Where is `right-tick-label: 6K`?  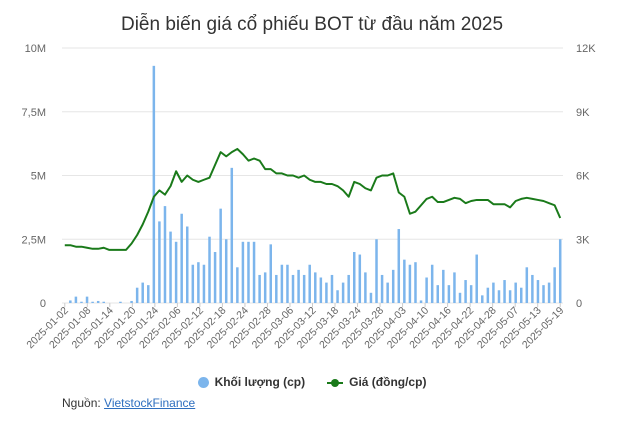 right-tick-label: 6K is located at coordinates (583, 177).